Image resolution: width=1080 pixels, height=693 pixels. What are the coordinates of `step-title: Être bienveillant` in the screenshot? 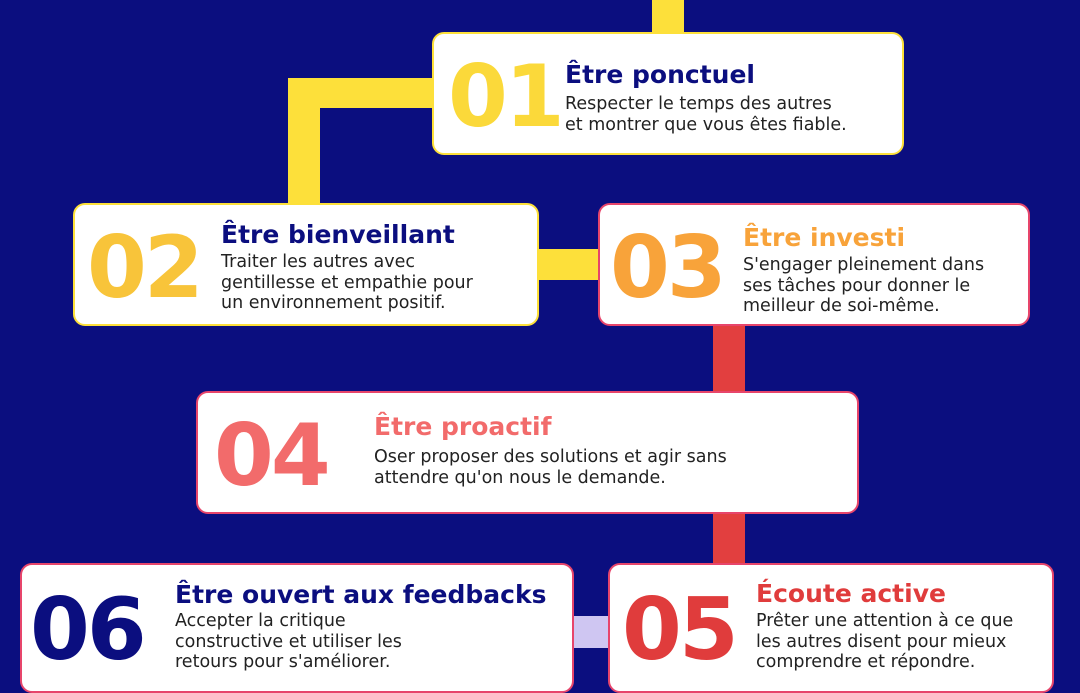 It's located at (338, 234).